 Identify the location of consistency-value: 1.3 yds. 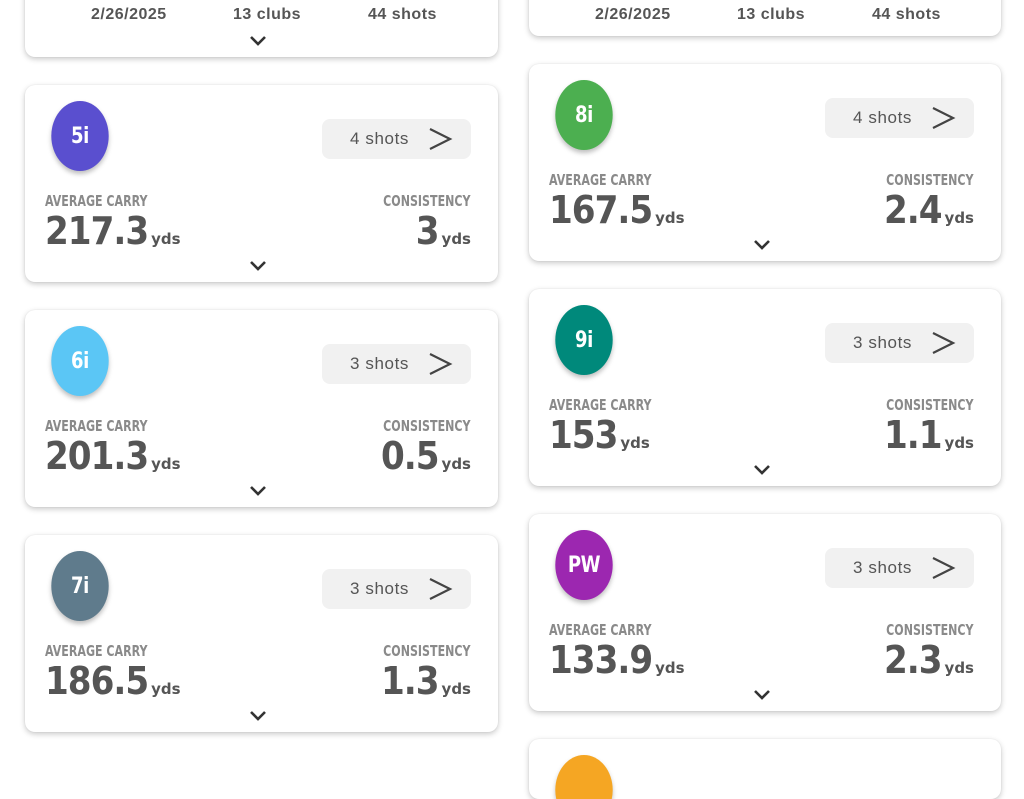
(426, 681).